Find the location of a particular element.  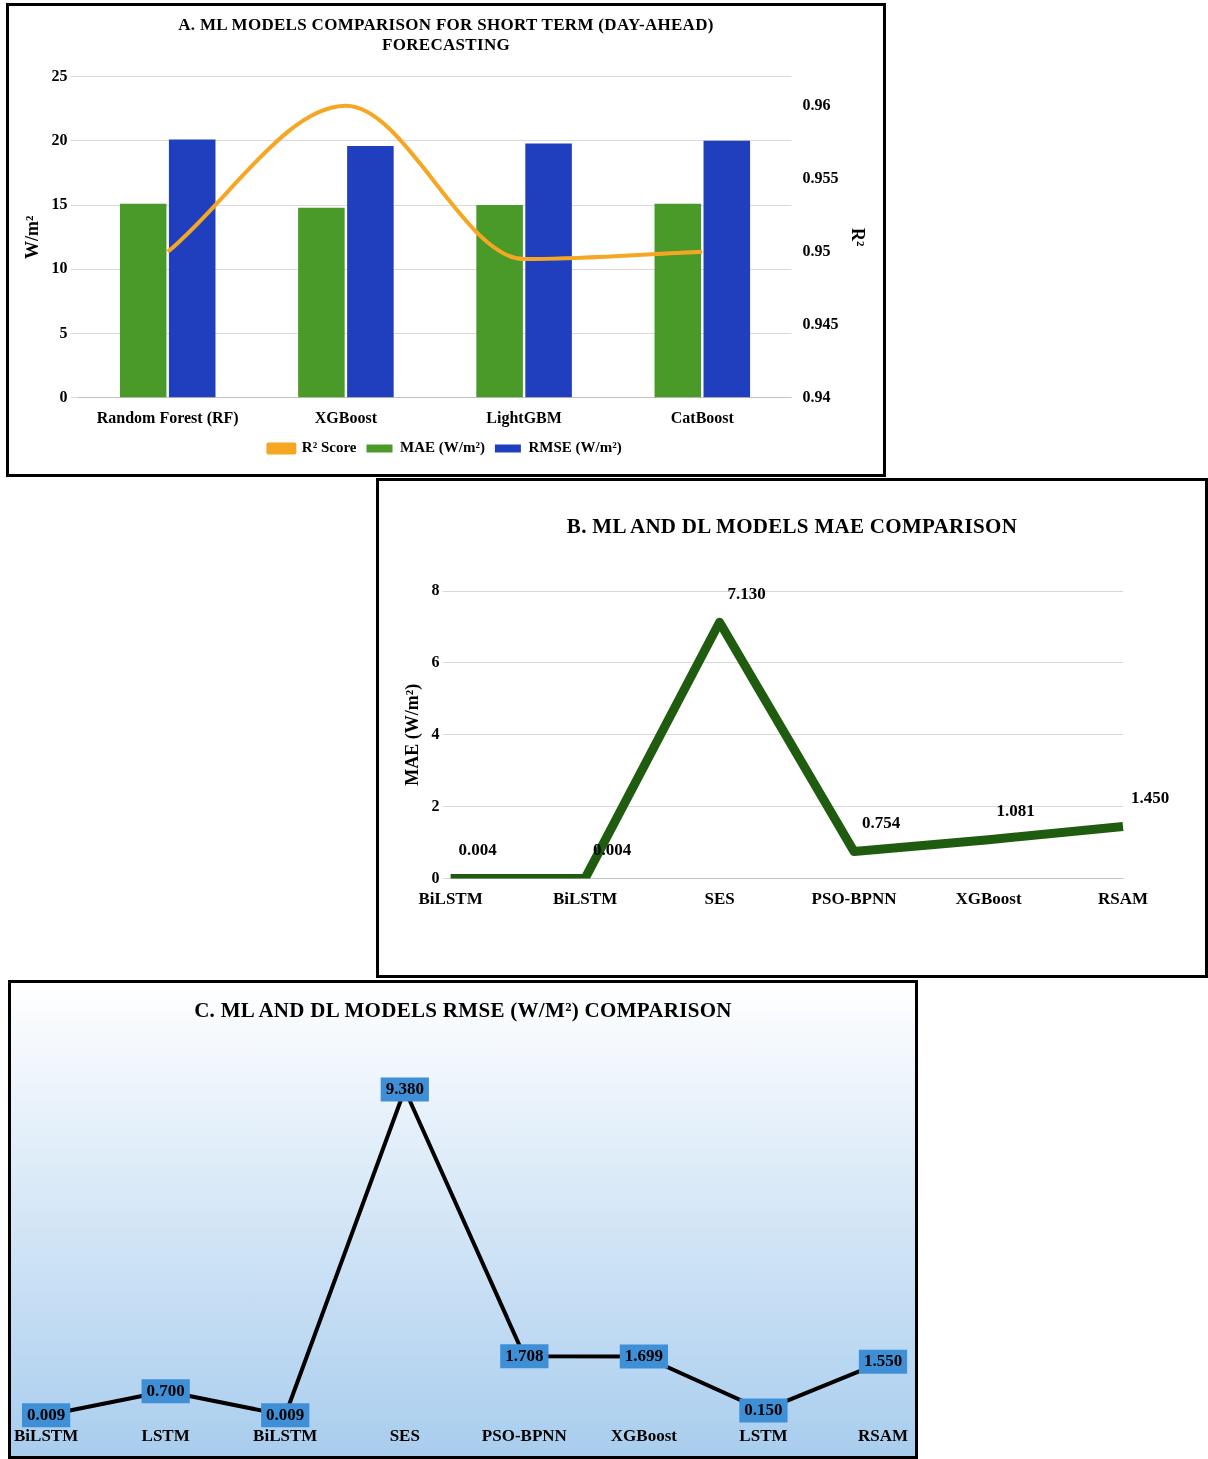

y-axis-title: MAE (W/m²) is located at coordinates (413, 734).